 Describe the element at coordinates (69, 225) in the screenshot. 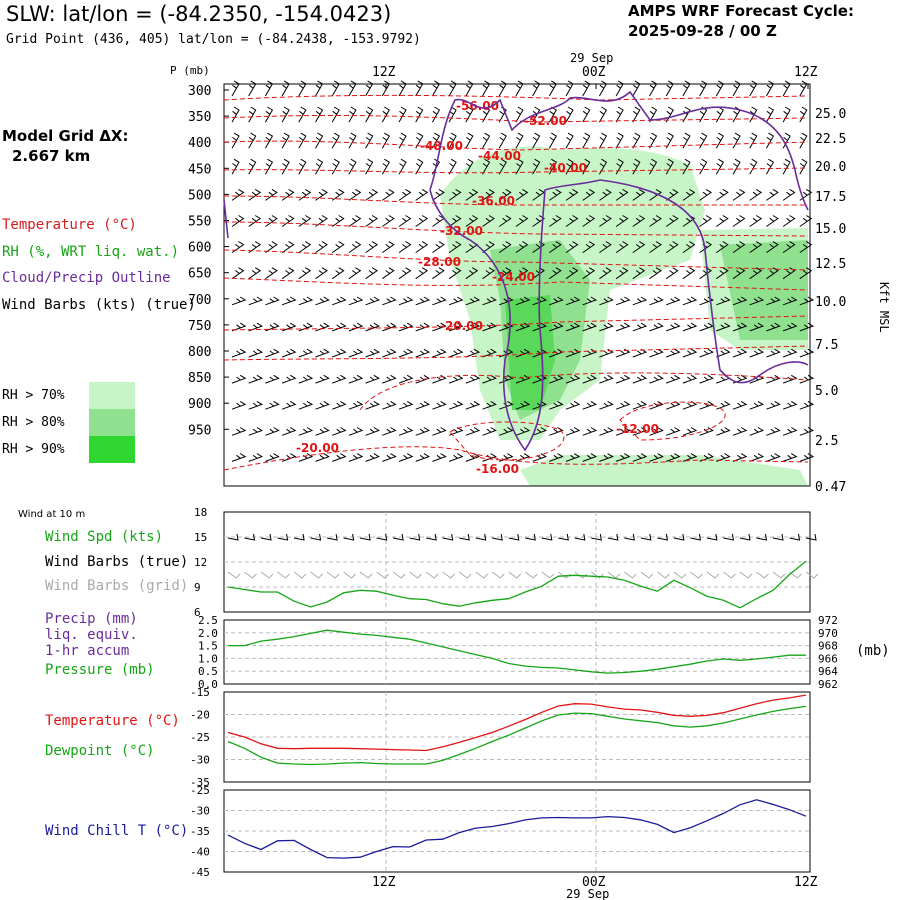

I see `legend-temperature: Temperature (°C)` at that location.